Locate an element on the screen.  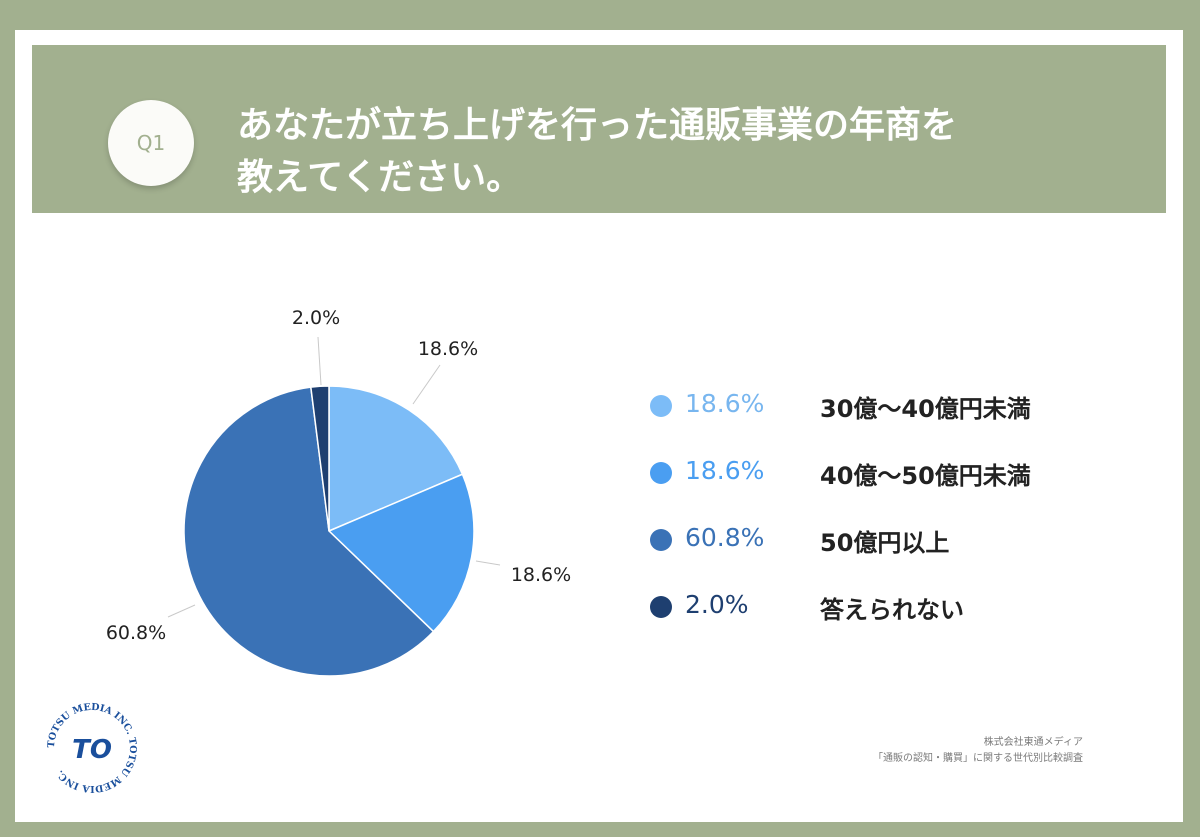
question-title-line-1: あなたが立ち上げを行った通販事業の年商を is located at coordinates (597, 125).